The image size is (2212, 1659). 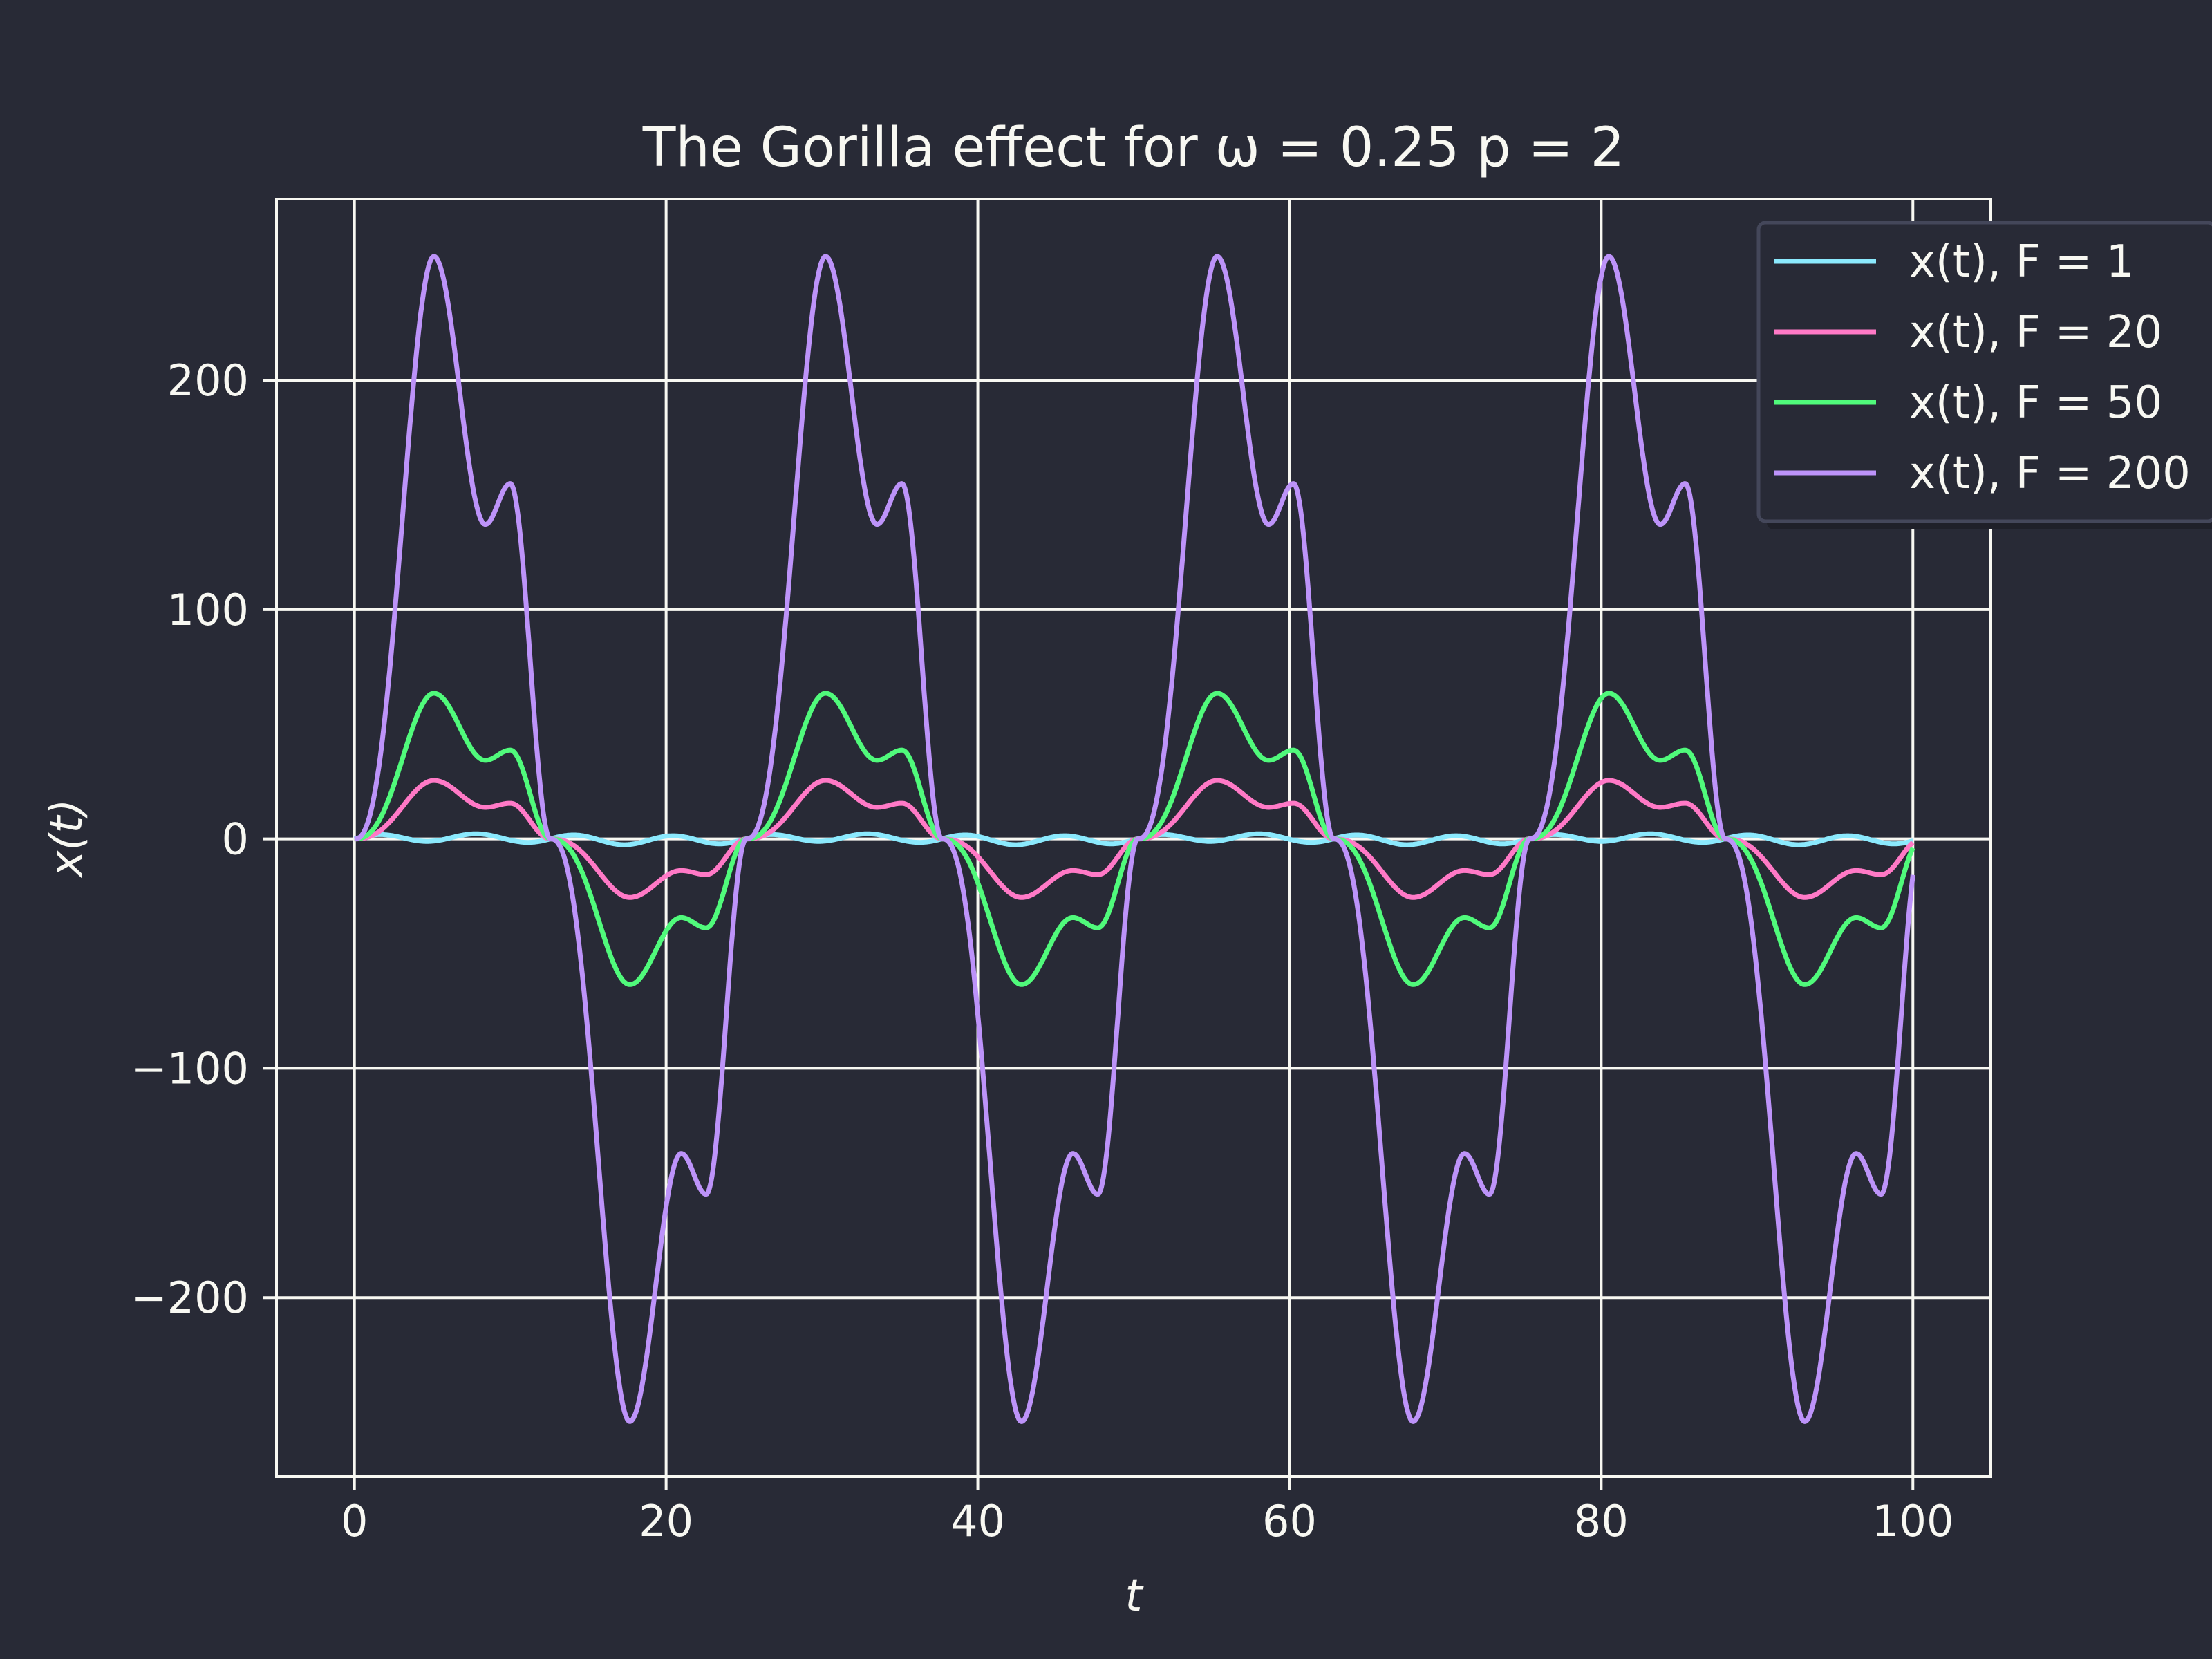 What do you see at coordinates (1601, 1521) in the screenshot?
I see `x-tick-label: 80` at bounding box center [1601, 1521].